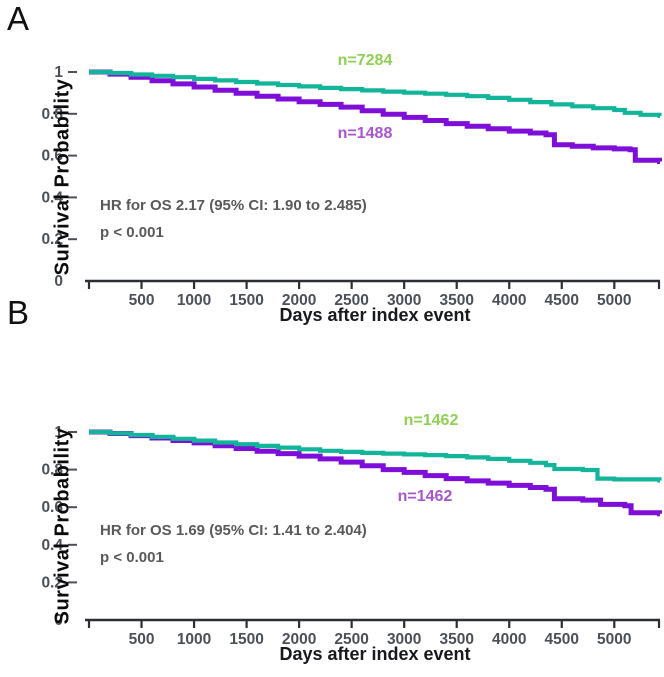 The width and height of the screenshot is (664, 677). I want to click on panel-b-purple-series-label: n=1462, so click(425, 496).